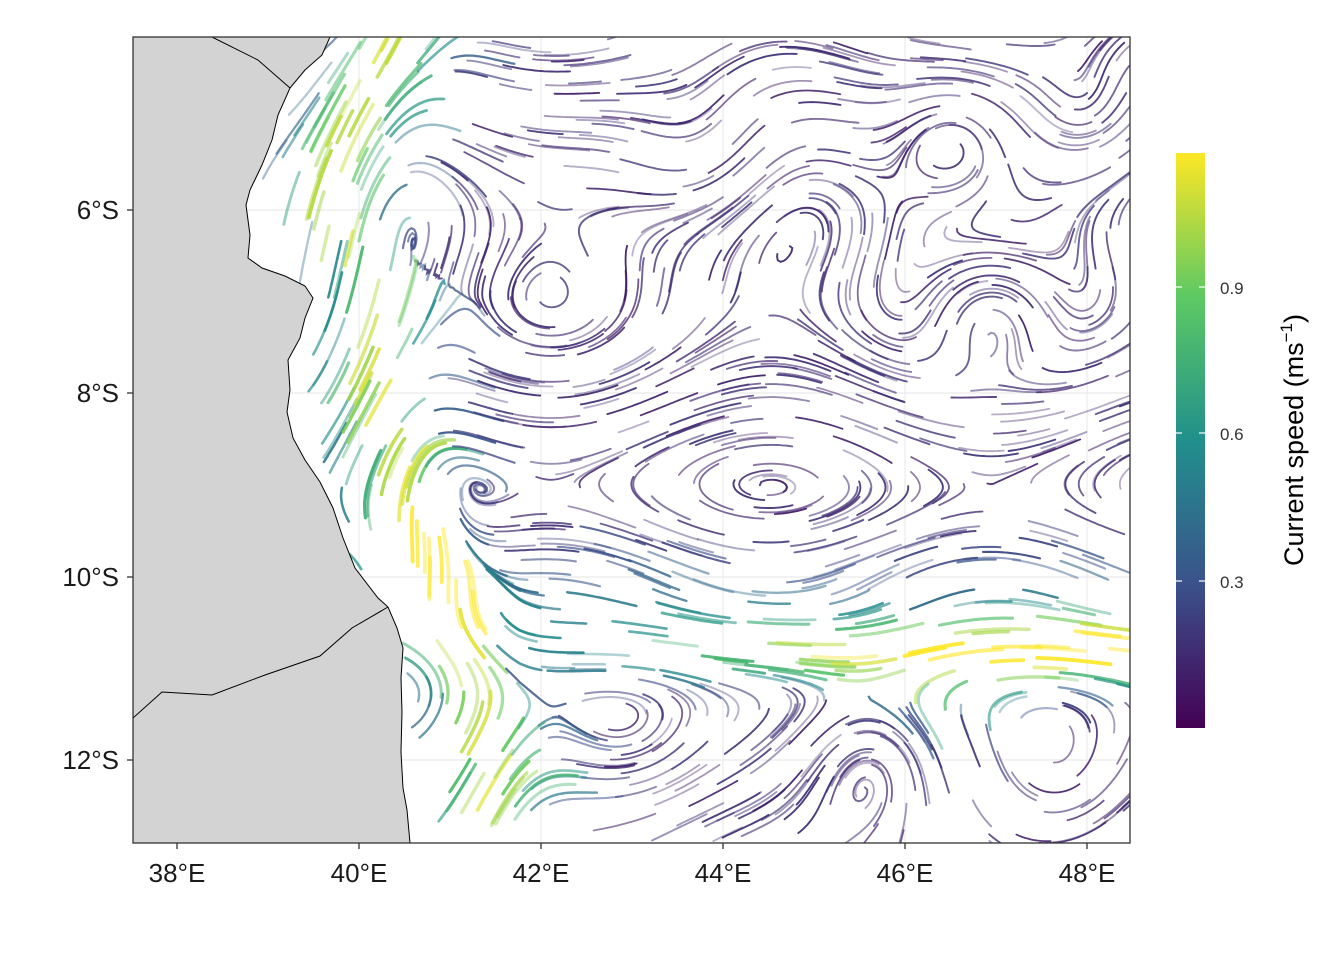  What do you see at coordinates (90, 760) in the screenshot?
I see `y-tick-label-12s: 12°S` at bounding box center [90, 760].